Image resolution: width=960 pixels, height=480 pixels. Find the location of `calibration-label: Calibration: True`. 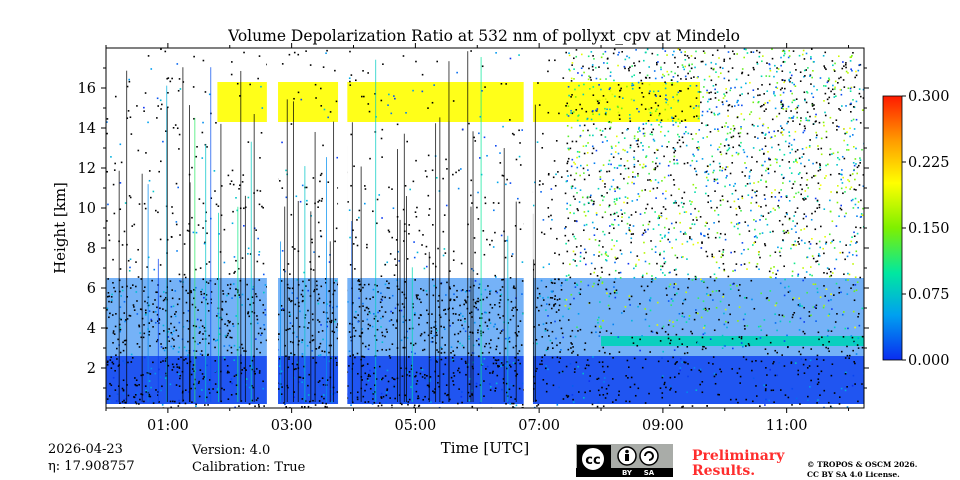

calibration-label: Calibration: True is located at coordinates (249, 467).